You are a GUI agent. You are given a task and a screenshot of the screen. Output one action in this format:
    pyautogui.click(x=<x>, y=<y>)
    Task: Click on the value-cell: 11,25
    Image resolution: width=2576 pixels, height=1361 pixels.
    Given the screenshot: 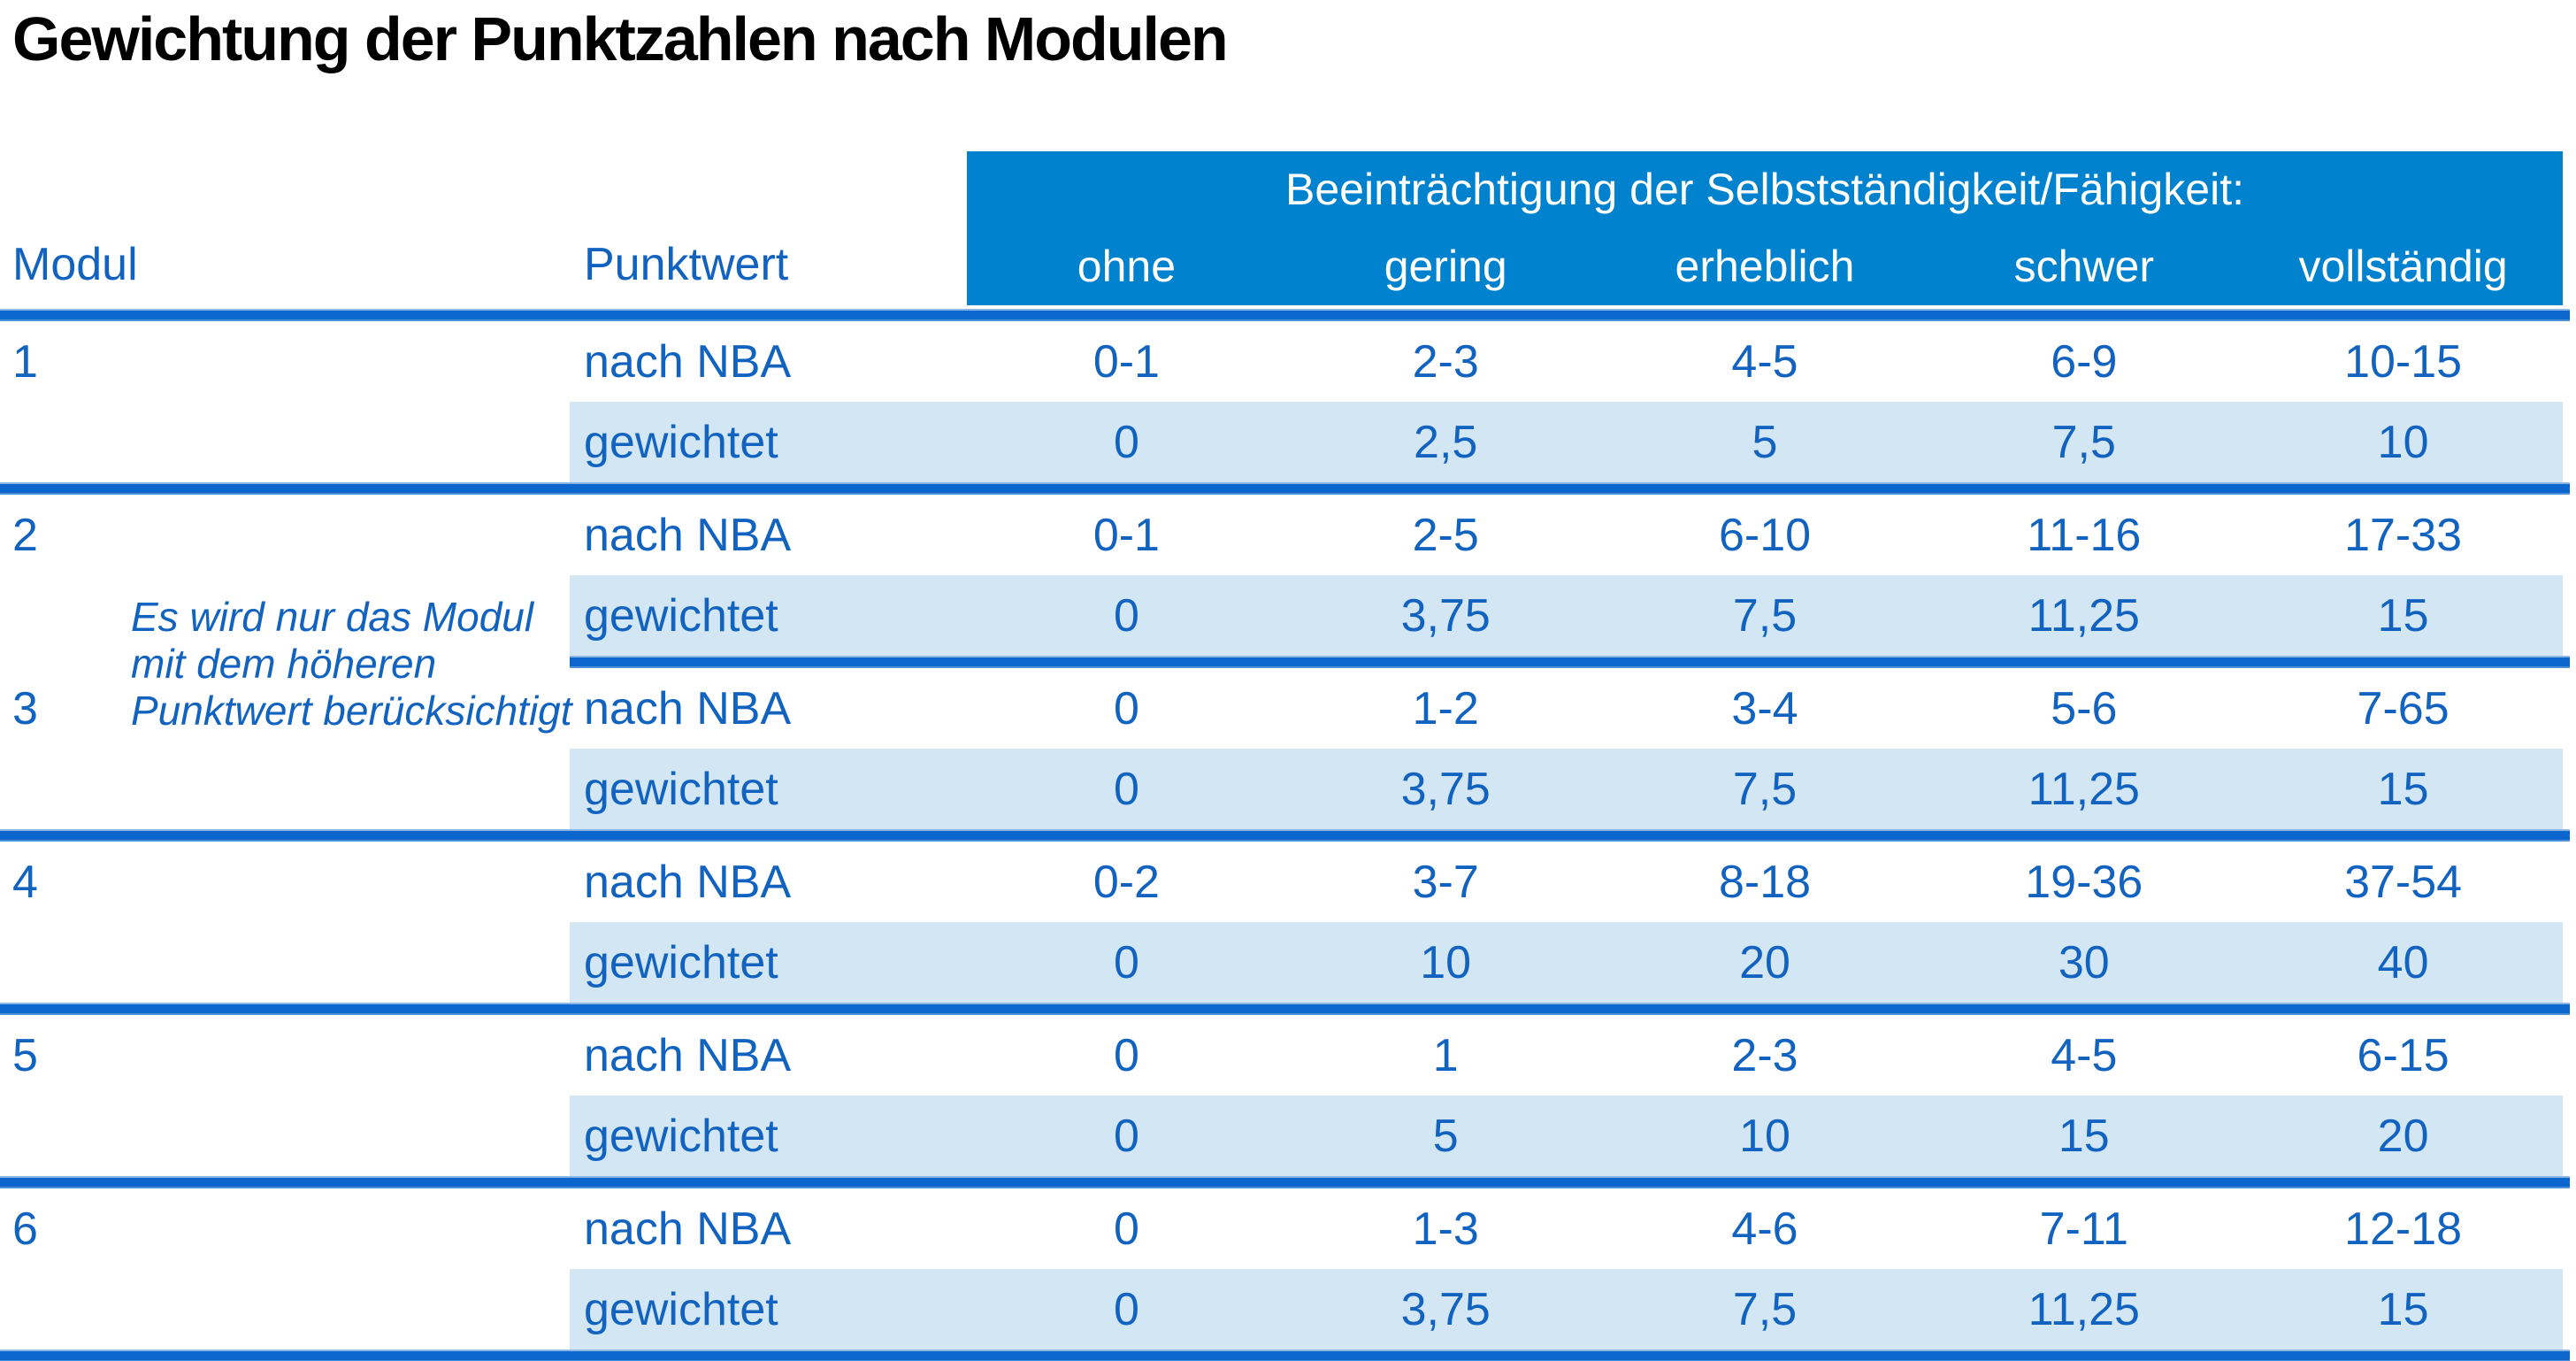 What is the action you would take?
    pyautogui.click(x=2084, y=789)
    